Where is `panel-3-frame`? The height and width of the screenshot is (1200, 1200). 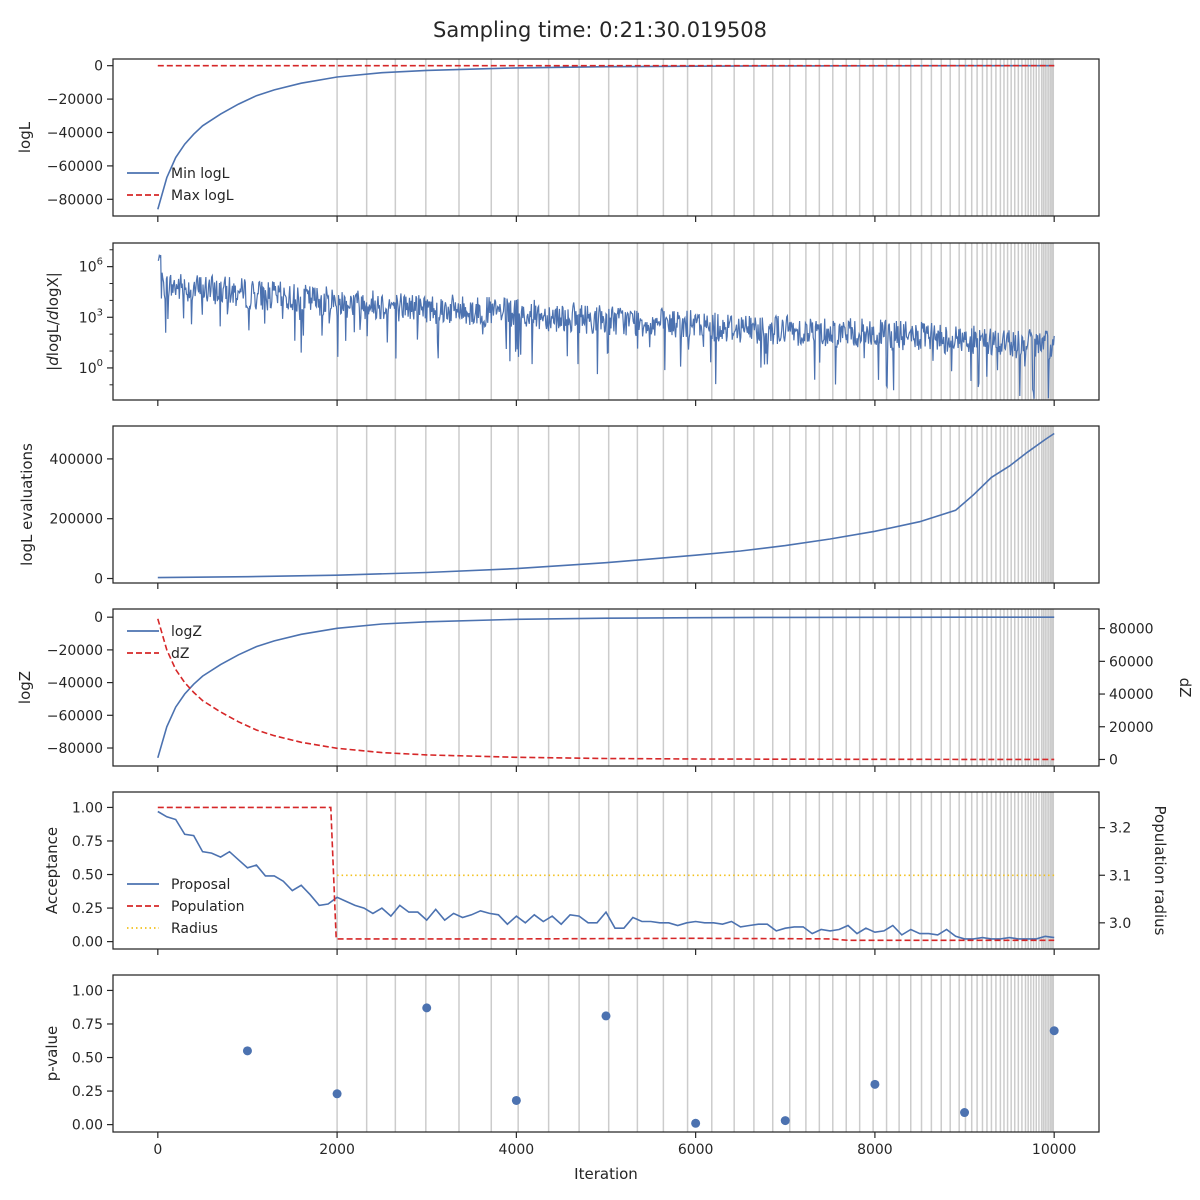
panel-3-frame is located at coordinates (606, 687).